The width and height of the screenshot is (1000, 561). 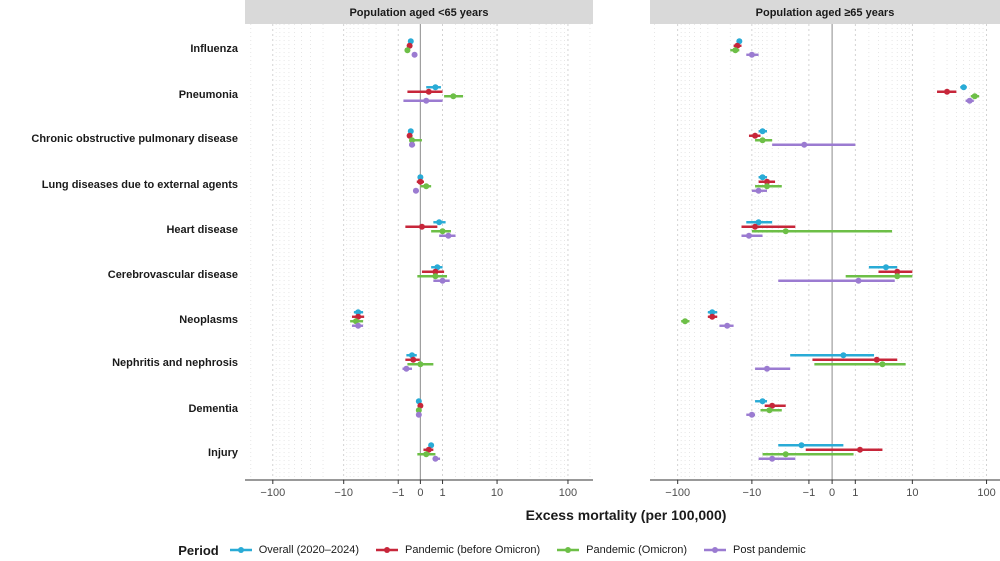 I want to click on legend-item-pandemic-before-omicron: Pandemic (before Omicron), so click(x=457, y=550).